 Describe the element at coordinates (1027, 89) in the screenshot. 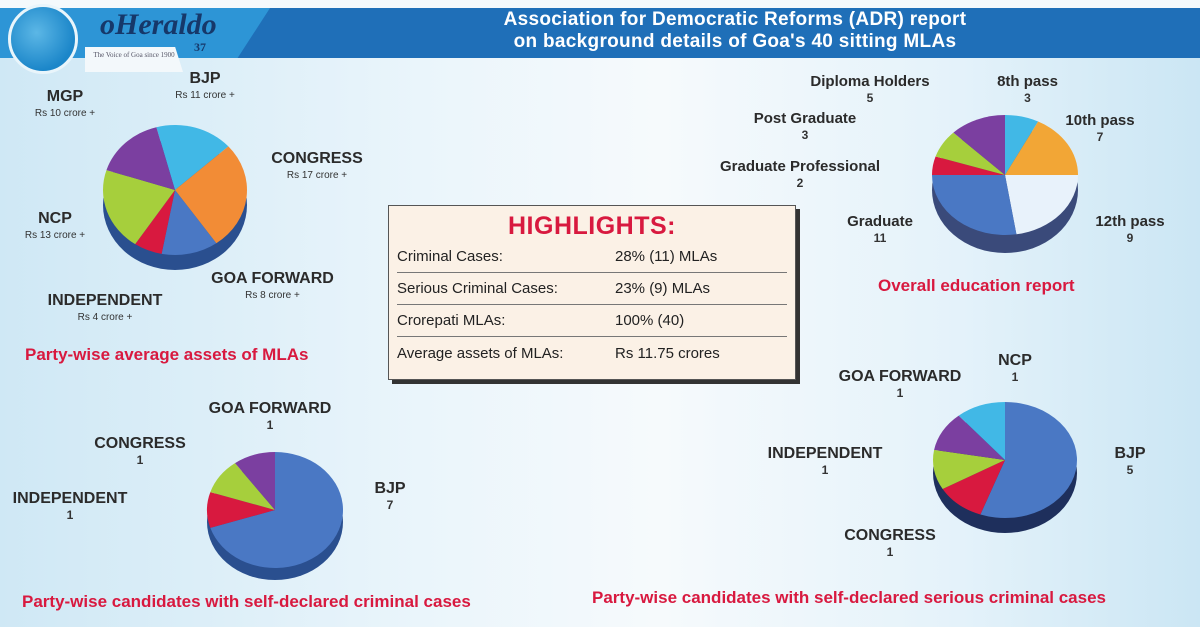

I see `label-8th-pass: 8th pass 3` at that location.